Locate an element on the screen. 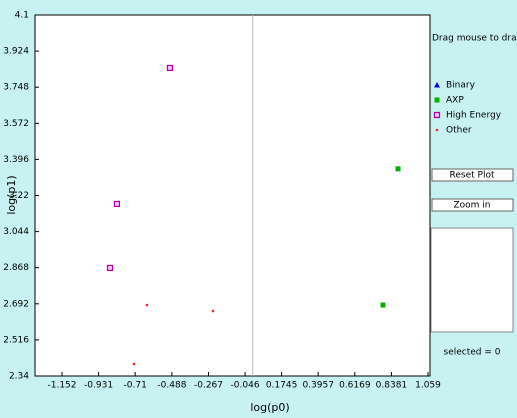  y-tick-label: 4.1 is located at coordinates (22, 16).